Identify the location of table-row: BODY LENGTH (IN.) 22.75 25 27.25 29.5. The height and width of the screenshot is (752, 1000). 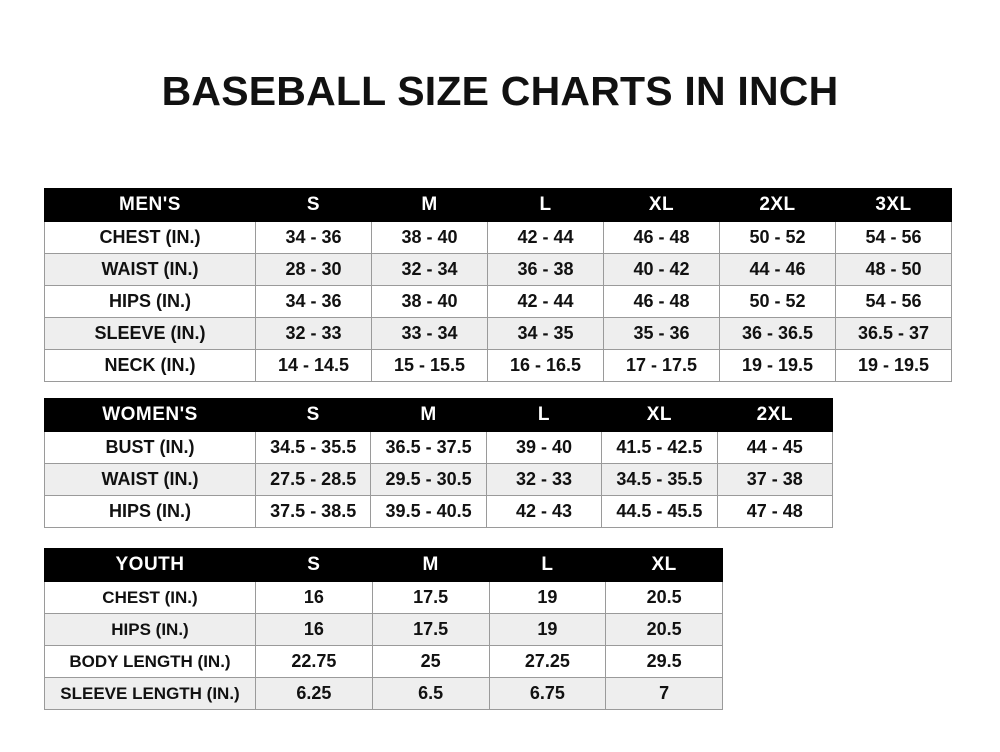
(383, 661).